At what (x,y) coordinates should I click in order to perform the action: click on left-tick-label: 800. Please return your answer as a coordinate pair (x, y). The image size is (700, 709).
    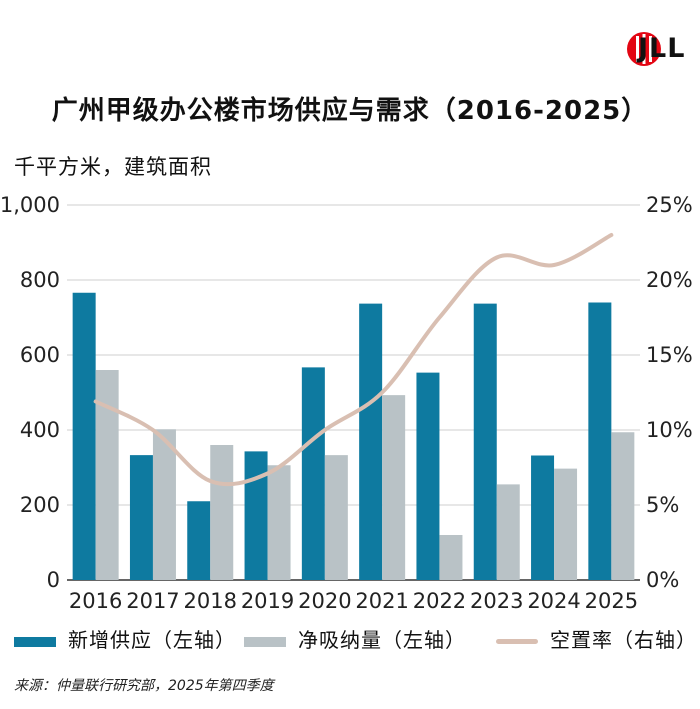
    Looking at the image, I should click on (40, 280).